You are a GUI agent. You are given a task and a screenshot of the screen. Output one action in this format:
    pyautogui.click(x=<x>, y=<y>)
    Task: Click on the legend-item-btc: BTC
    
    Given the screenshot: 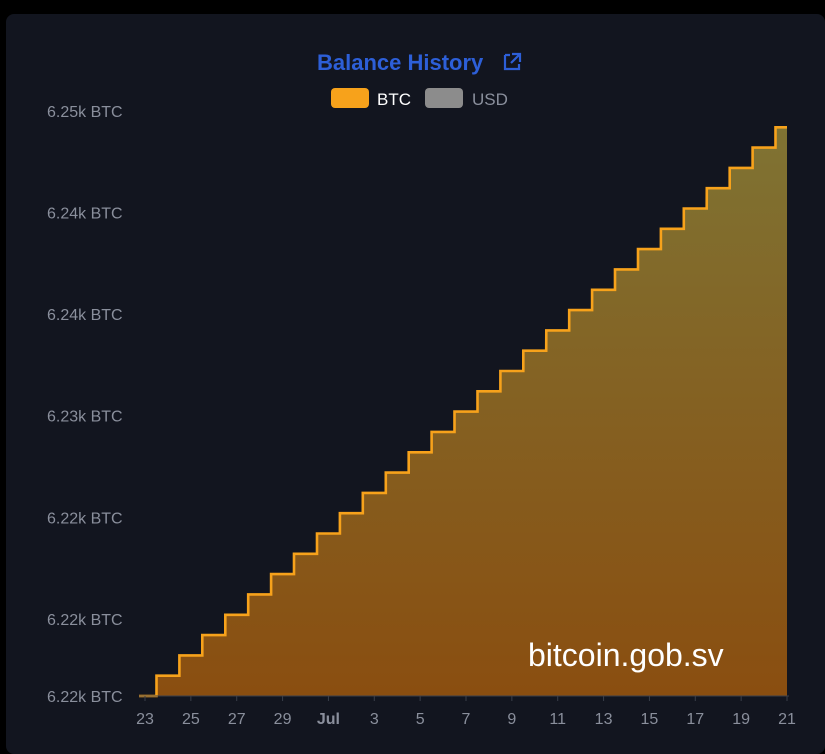 What is the action you would take?
    pyautogui.click(x=371, y=98)
    